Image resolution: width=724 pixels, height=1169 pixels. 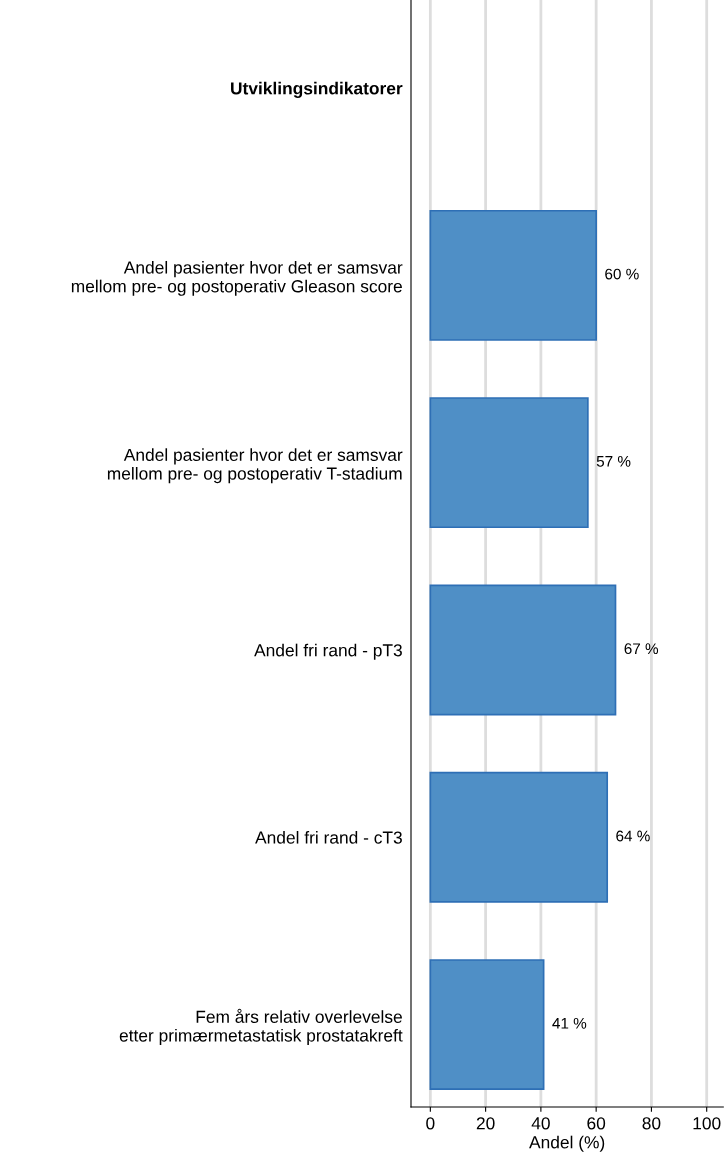 I want to click on x-axis-title: Andel (%), so click(x=567, y=1143).